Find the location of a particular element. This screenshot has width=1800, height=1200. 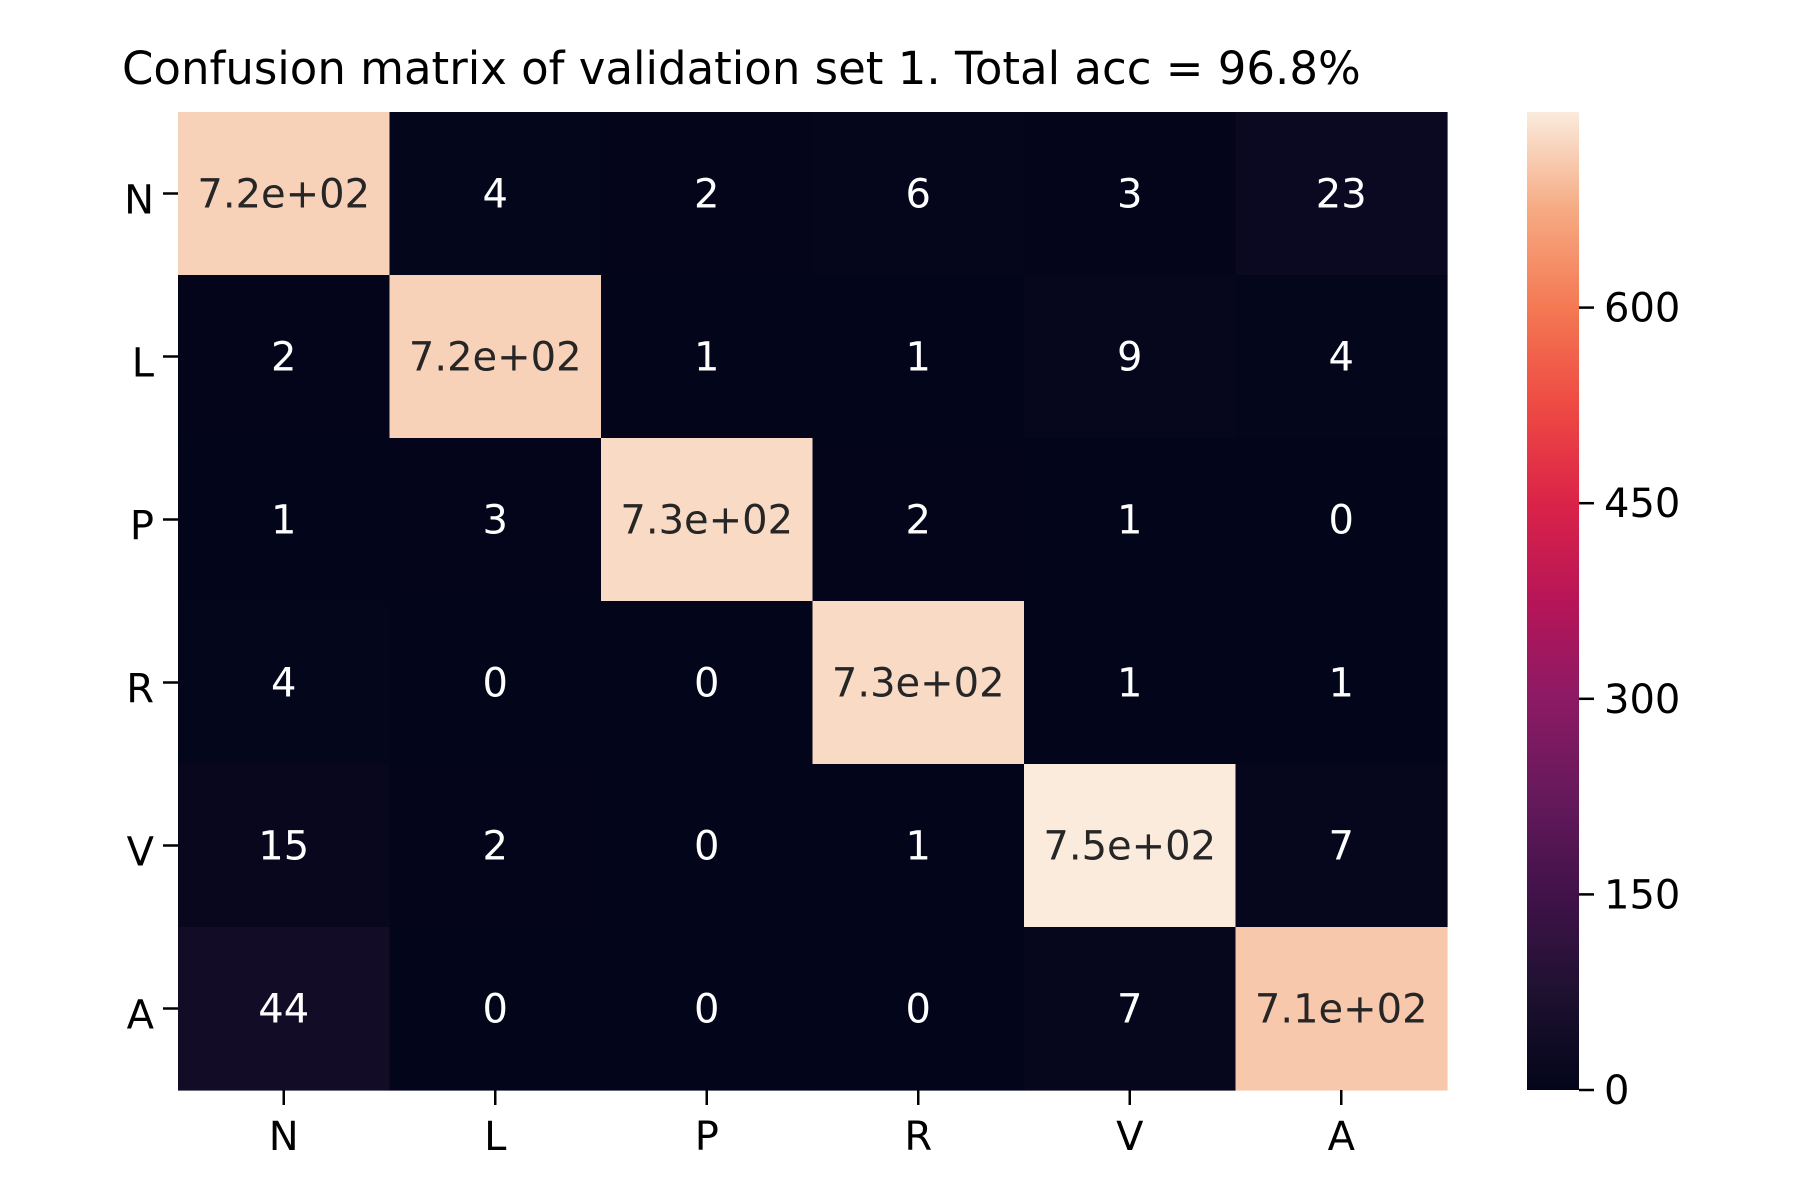

x-tick-label: A is located at coordinates (1342, 1137).